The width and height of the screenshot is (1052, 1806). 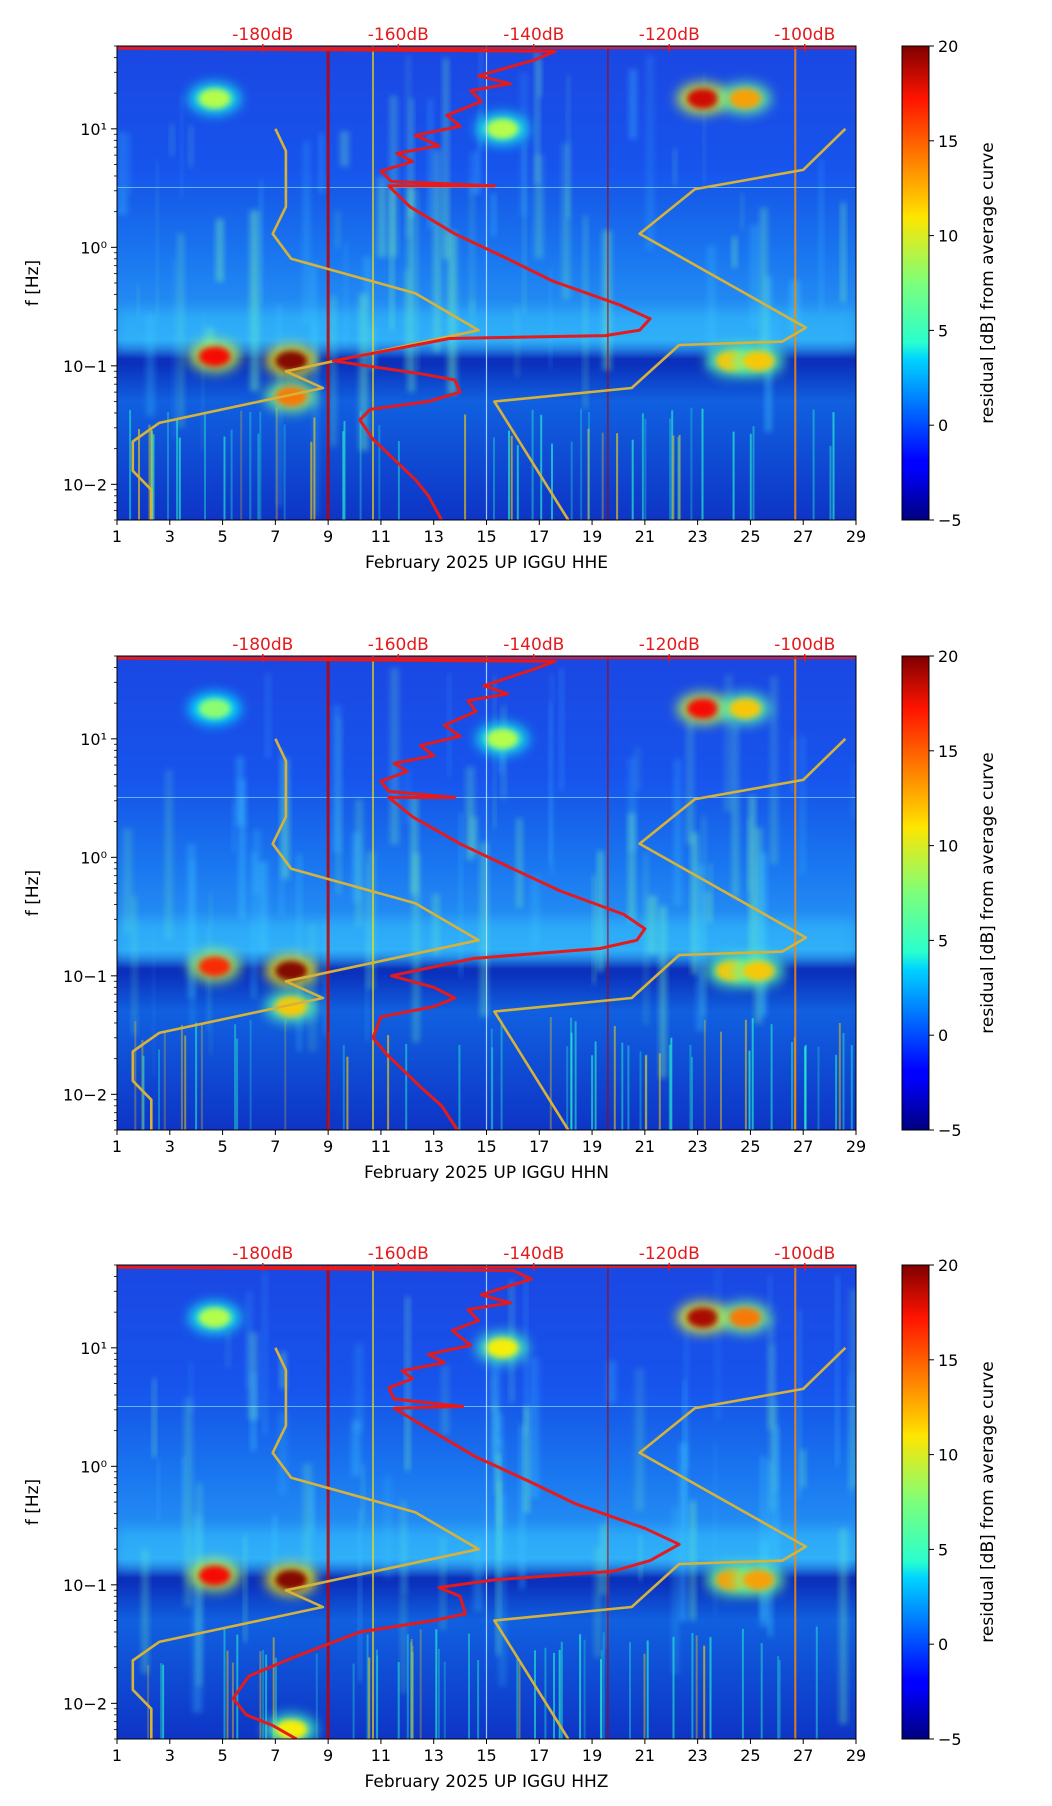 I want to click on y-tick-label: 10−1, so click(x=85, y=976).